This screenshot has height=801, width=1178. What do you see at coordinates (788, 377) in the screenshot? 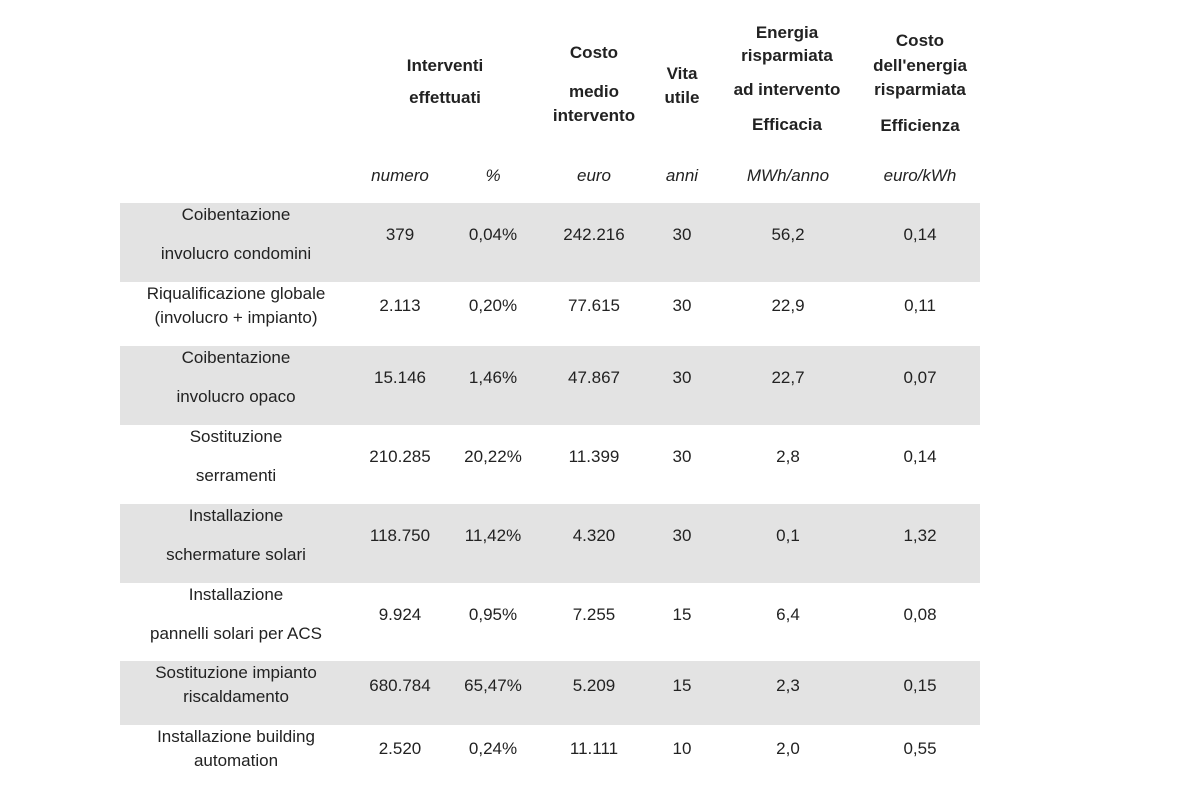
I see `cell-energia: 22,7` at bounding box center [788, 377].